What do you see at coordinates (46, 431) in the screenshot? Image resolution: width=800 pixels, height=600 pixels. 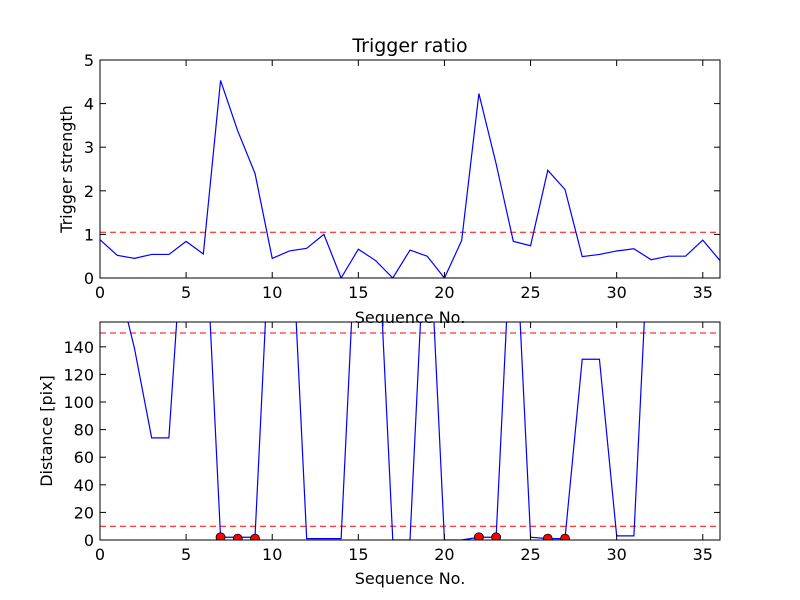 I see `bottom-y-axis-label: Distance [pix]` at bounding box center [46, 431].